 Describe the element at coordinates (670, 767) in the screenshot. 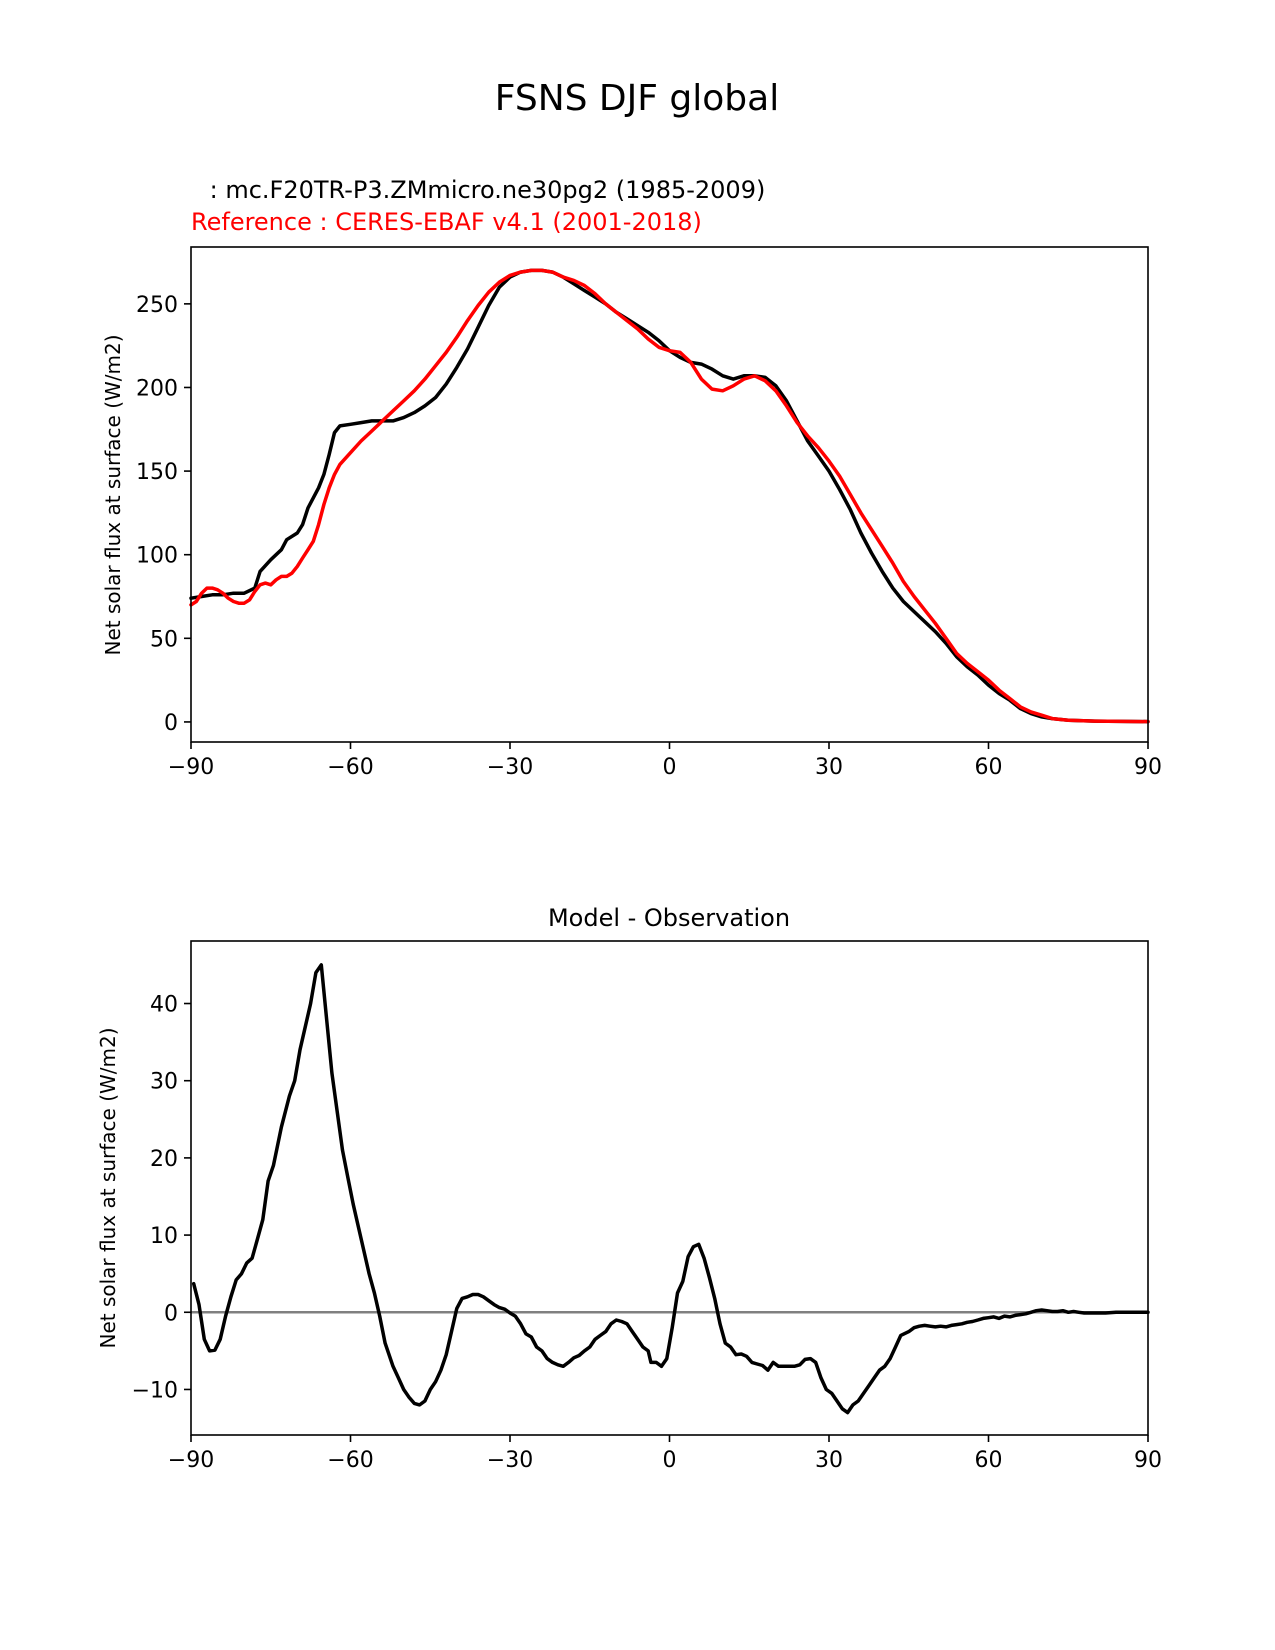

I see `top-xtick-label: 0` at that location.